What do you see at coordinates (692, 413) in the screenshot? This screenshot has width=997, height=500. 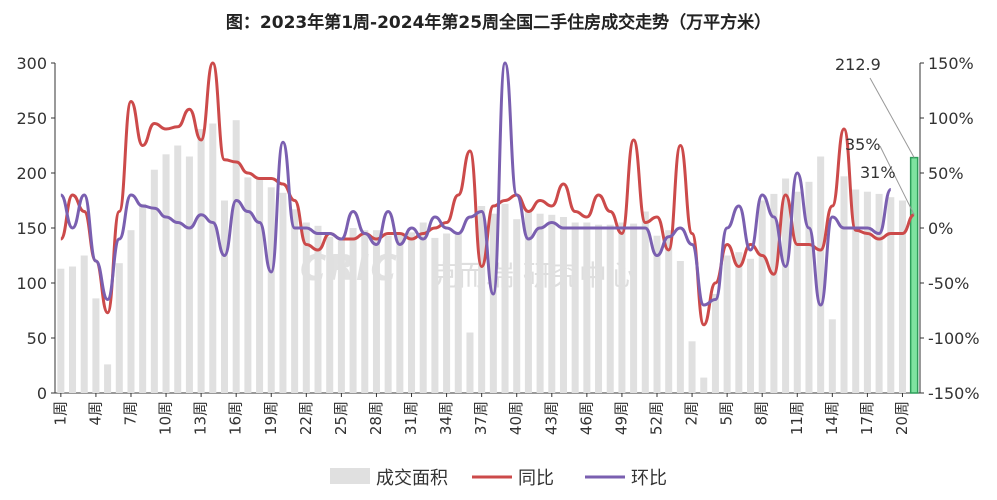 I see `x-tick-label: 2周` at bounding box center [692, 413].